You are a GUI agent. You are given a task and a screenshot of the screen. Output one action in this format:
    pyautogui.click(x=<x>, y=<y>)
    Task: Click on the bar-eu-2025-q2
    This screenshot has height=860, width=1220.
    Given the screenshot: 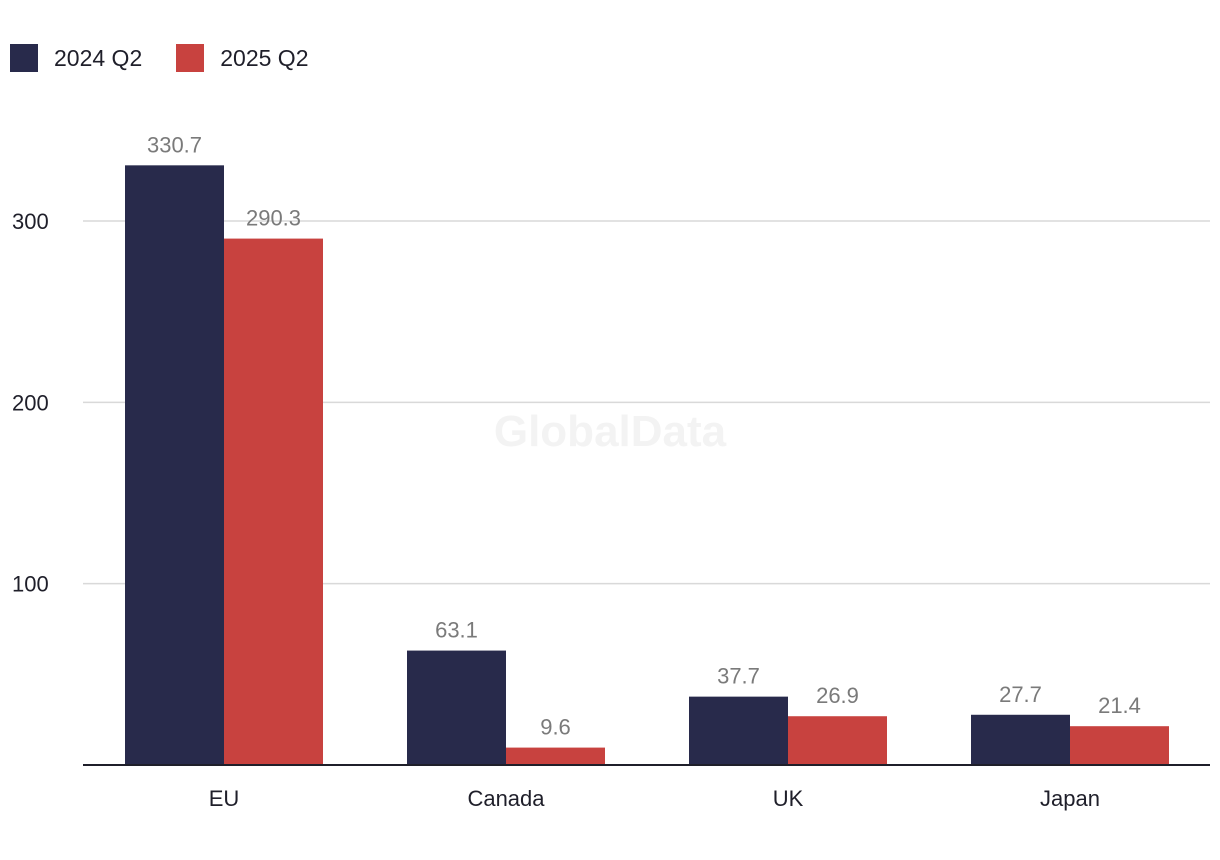 What is the action you would take?
    pyautogui.click(x=273, y=501)
    